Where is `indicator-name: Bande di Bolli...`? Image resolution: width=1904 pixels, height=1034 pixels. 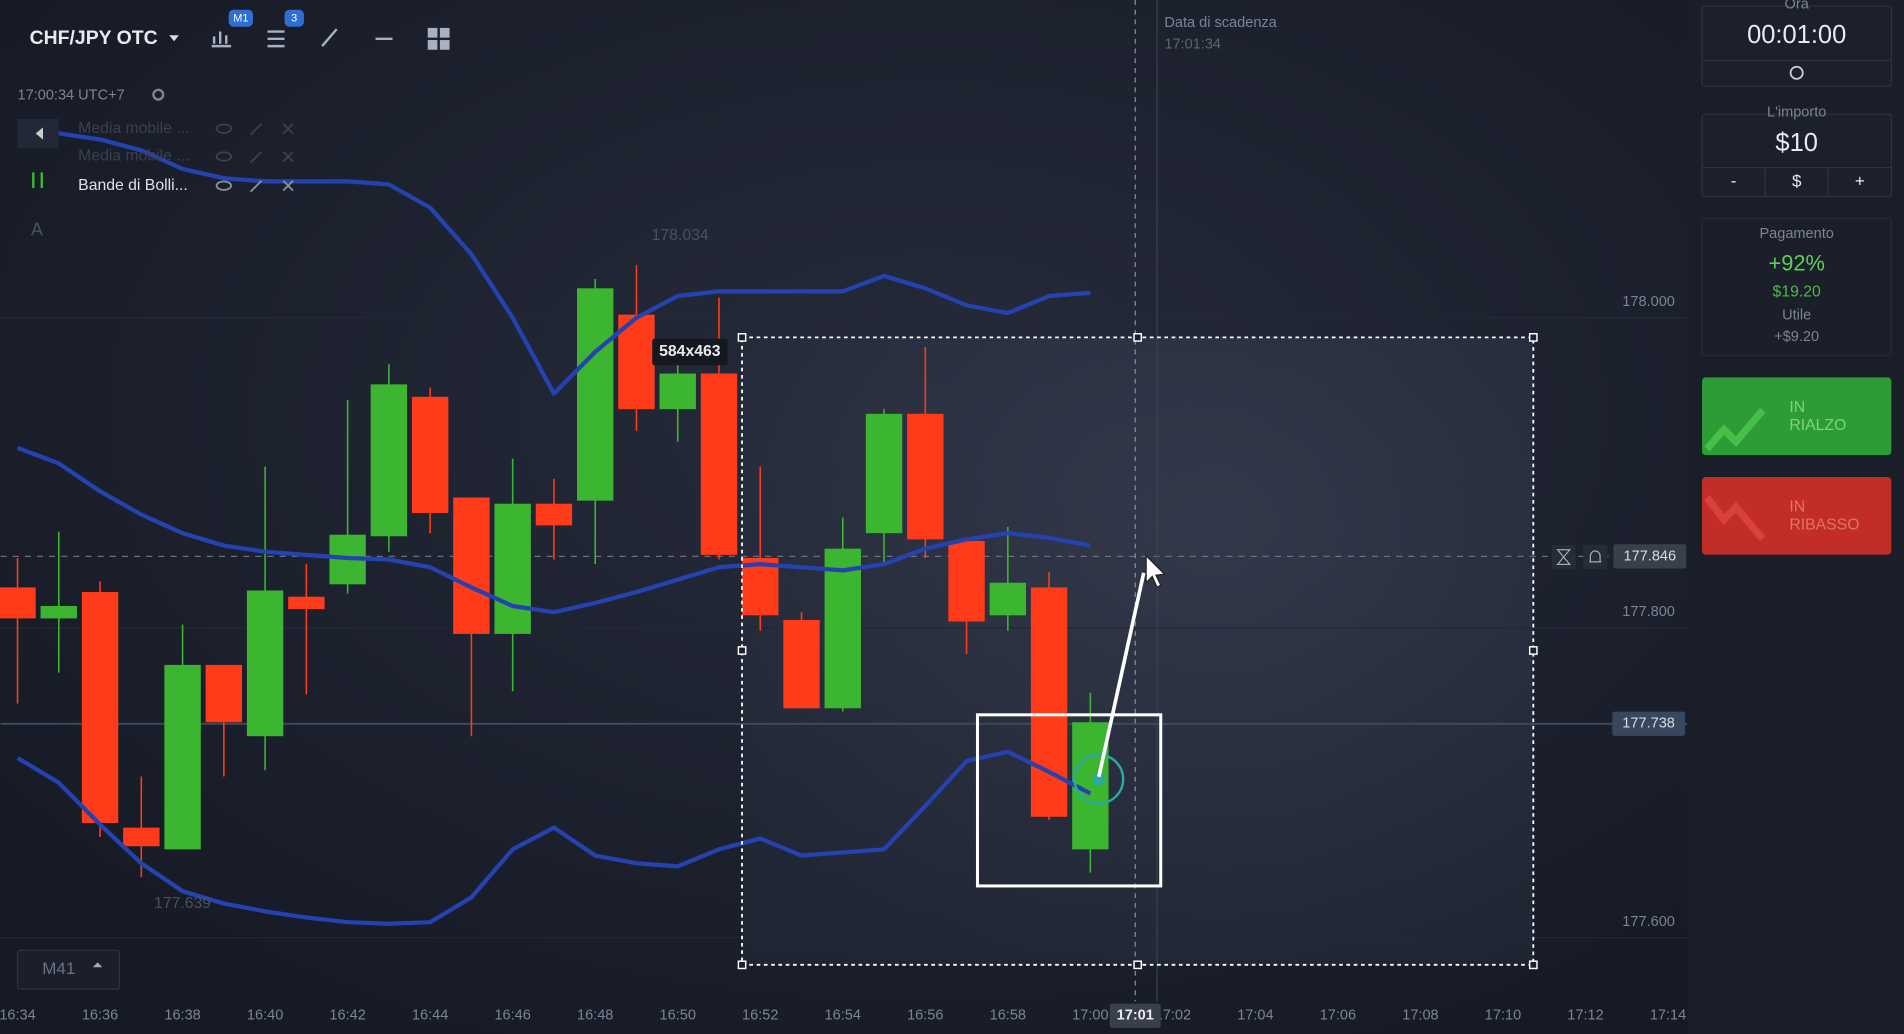 indicator-name: Bande di Bolli... is located at coordinates (133, 185).